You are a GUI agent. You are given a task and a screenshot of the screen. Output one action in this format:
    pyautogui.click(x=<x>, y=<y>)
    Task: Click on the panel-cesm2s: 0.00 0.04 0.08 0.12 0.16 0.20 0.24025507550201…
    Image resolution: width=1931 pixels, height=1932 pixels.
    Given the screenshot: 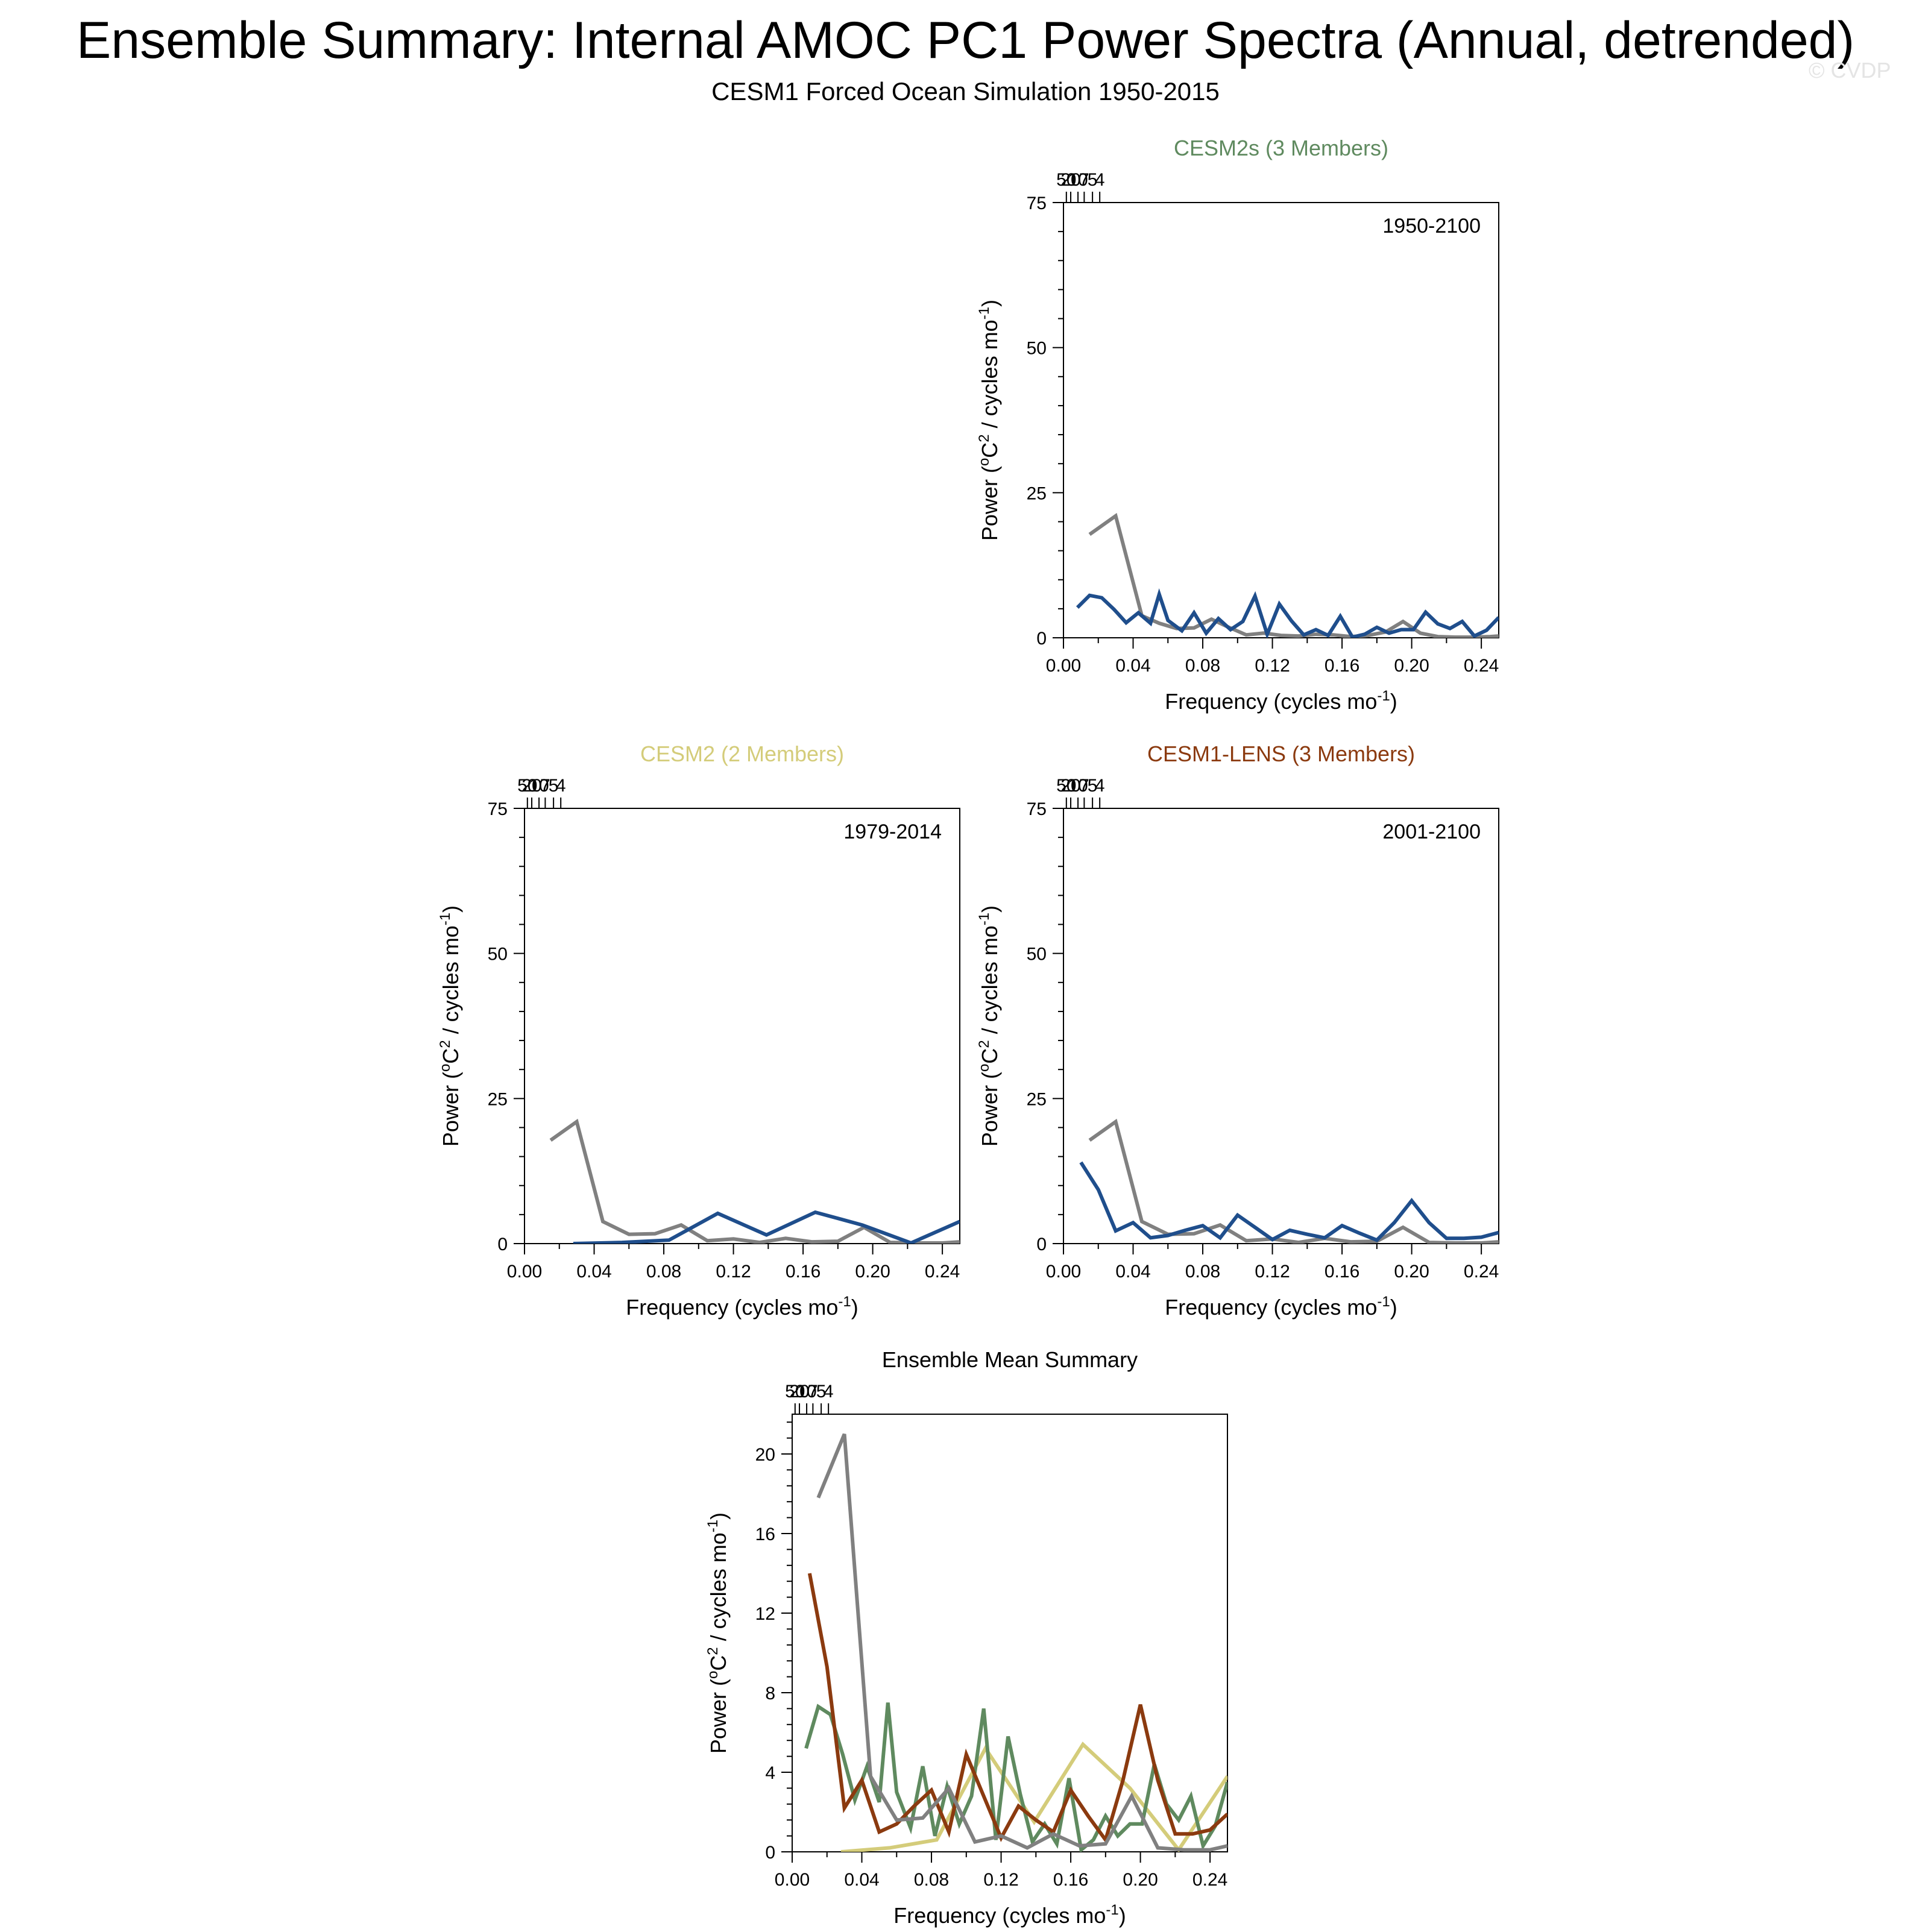 What is the action you would take?
    pyautogui.click(x=1237, y=425)
    